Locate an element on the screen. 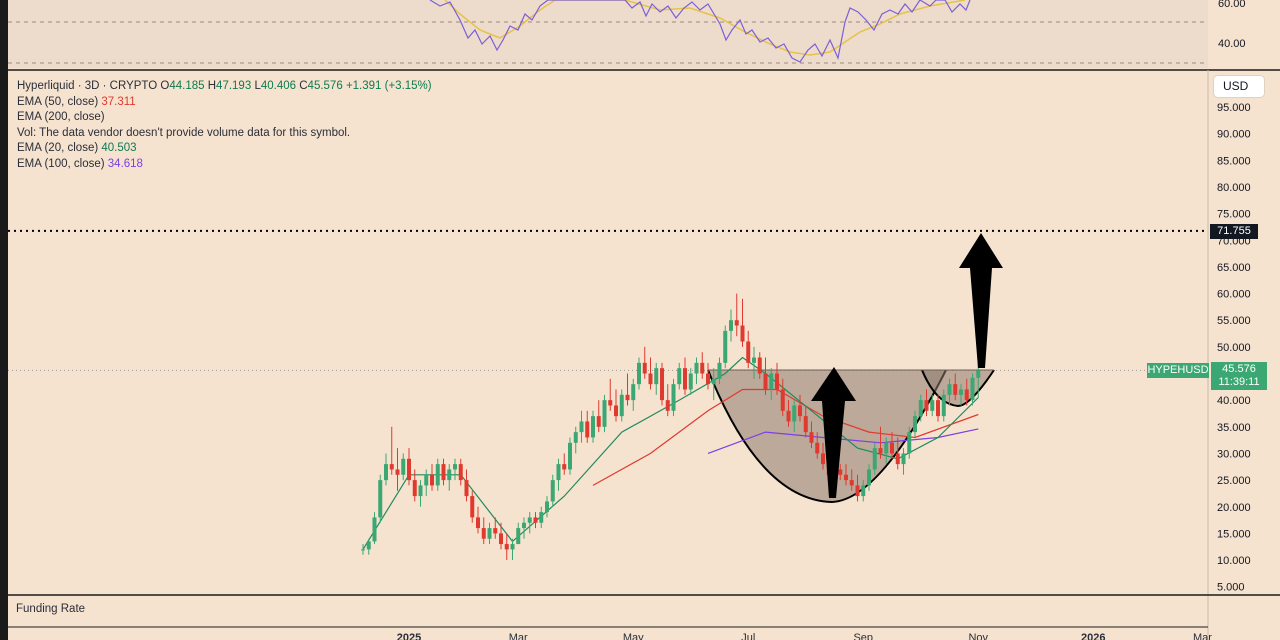 The width and height of the screenshot is (1280, 640). legend-ema200: EMA (200, close) is located at coordinates (224, 118).